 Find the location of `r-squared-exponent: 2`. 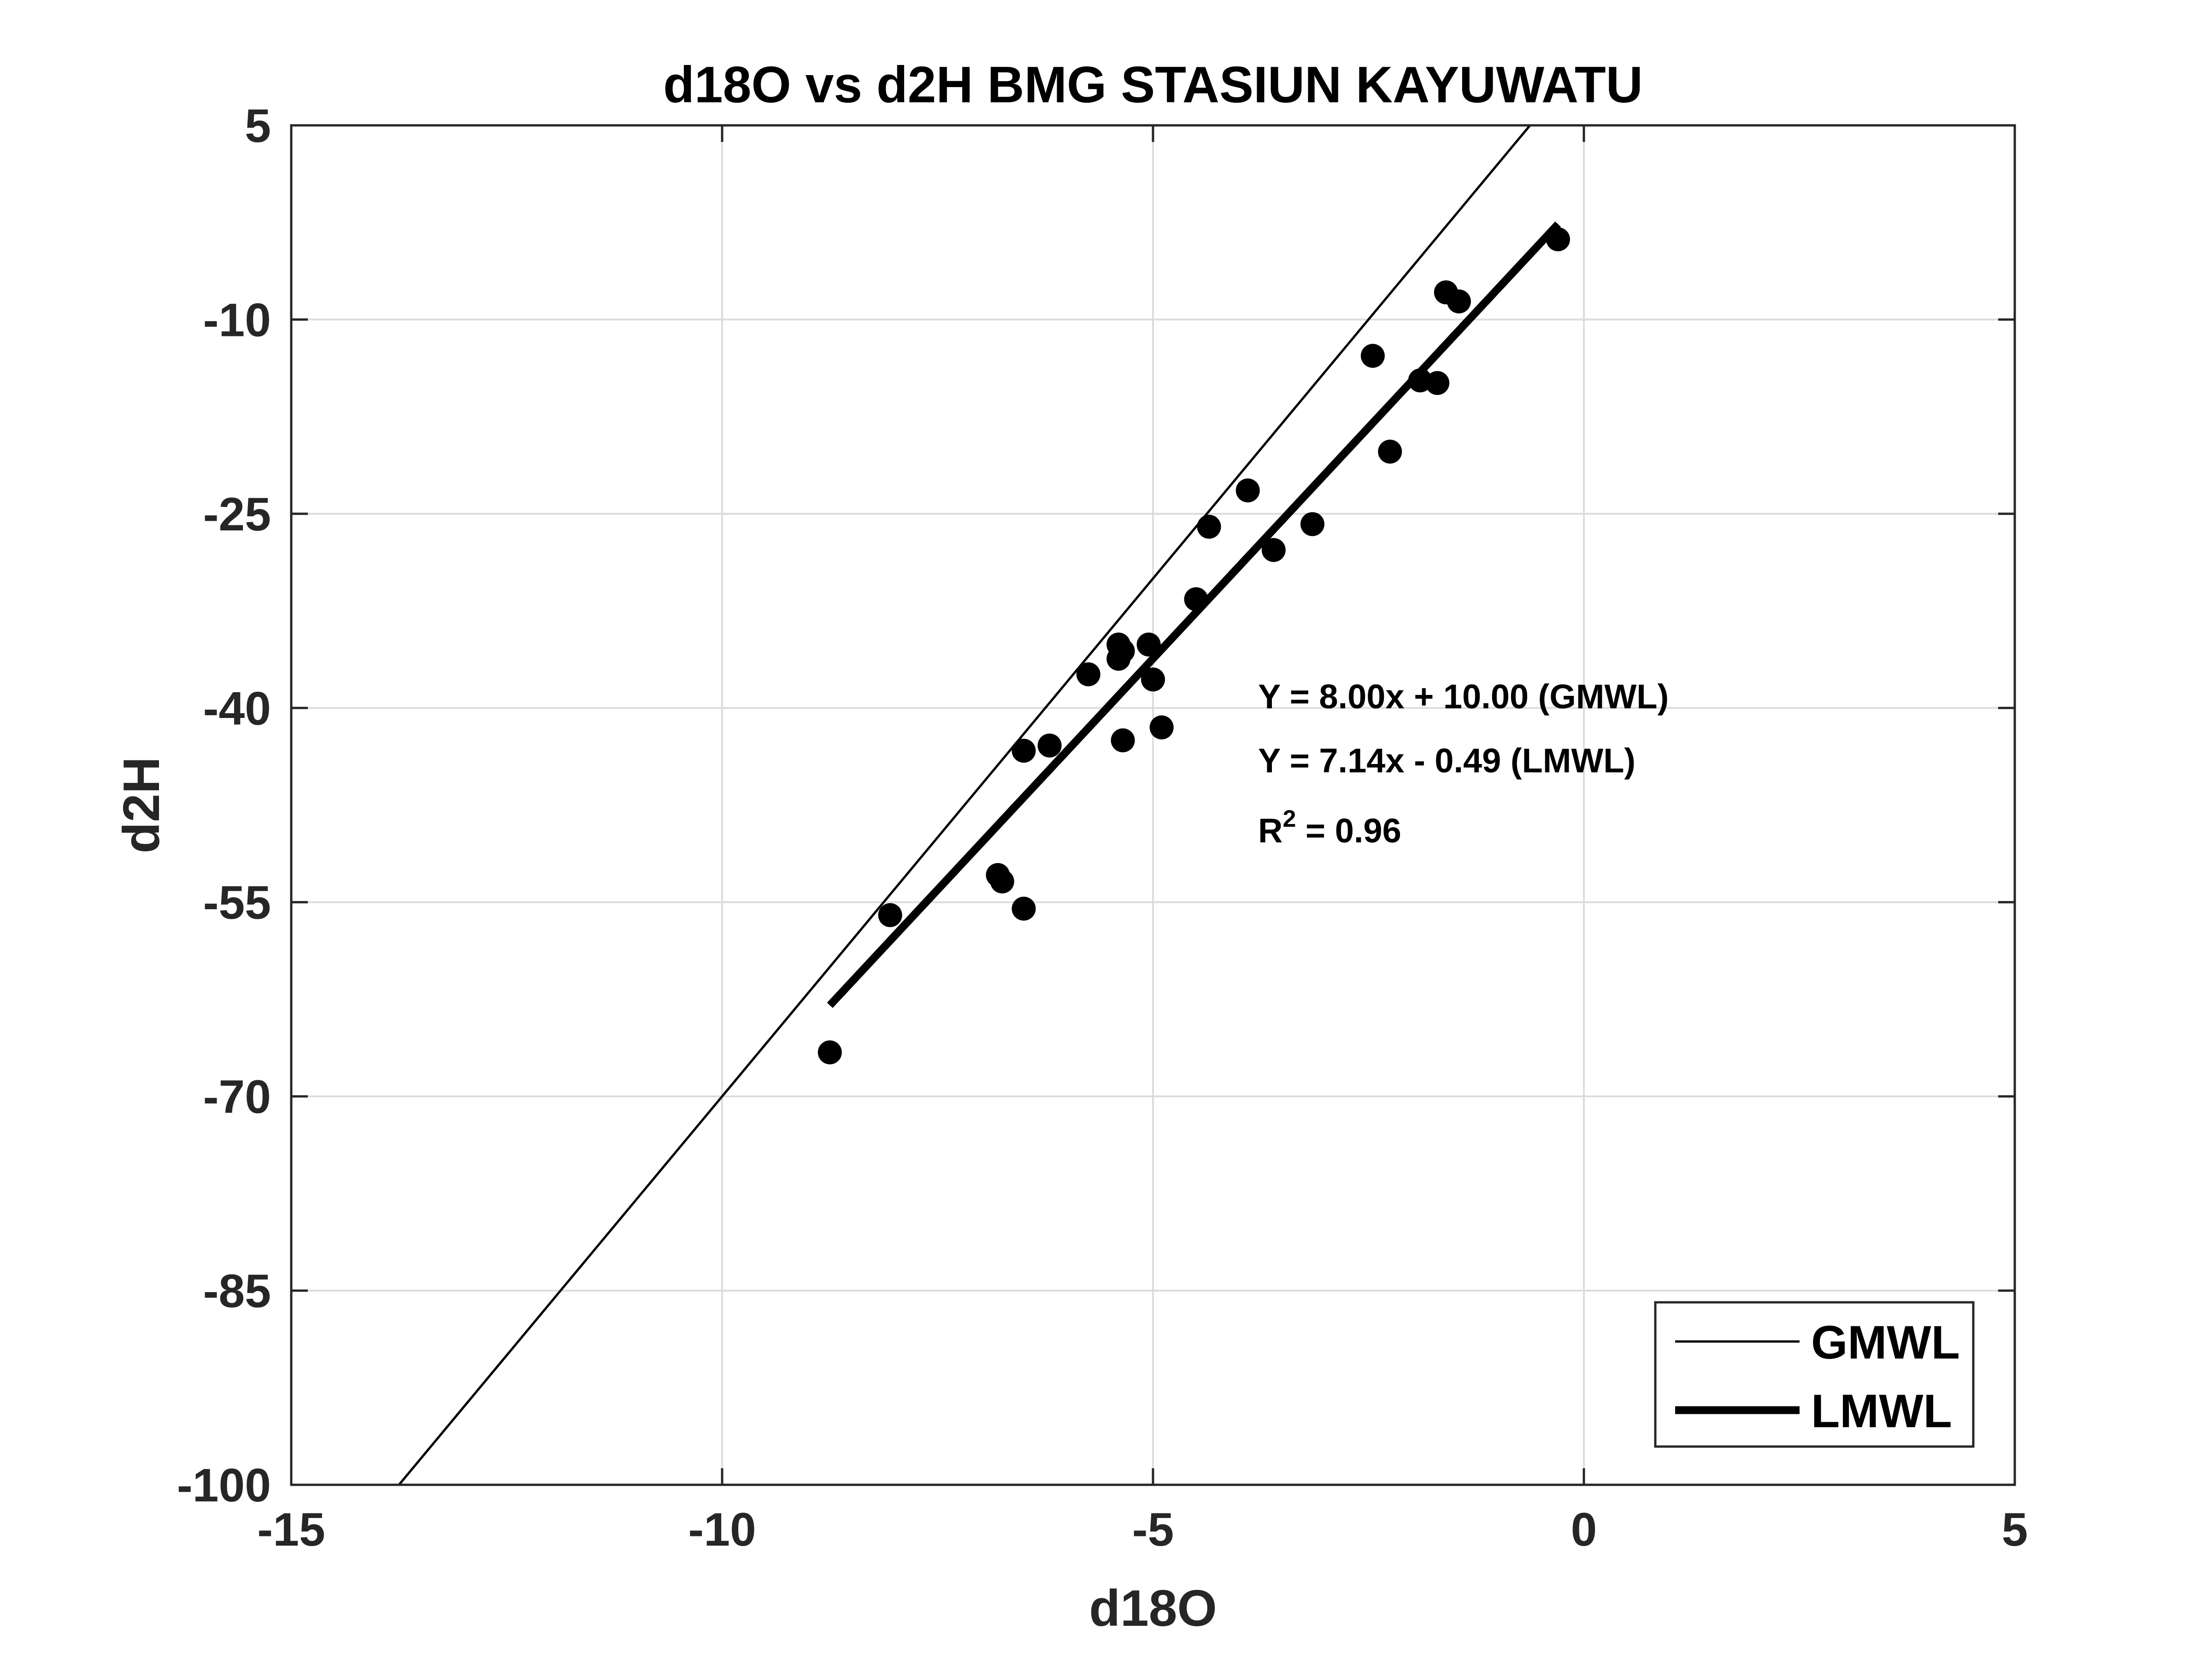

r-squared-exponent: 2 is located at coordinates (1289, 819).